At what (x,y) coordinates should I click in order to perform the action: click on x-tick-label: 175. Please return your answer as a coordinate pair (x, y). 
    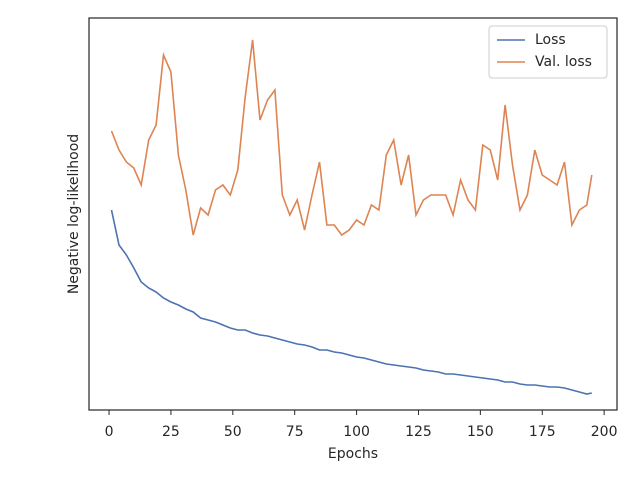
    Looking at the image, I should click on (542, 432).